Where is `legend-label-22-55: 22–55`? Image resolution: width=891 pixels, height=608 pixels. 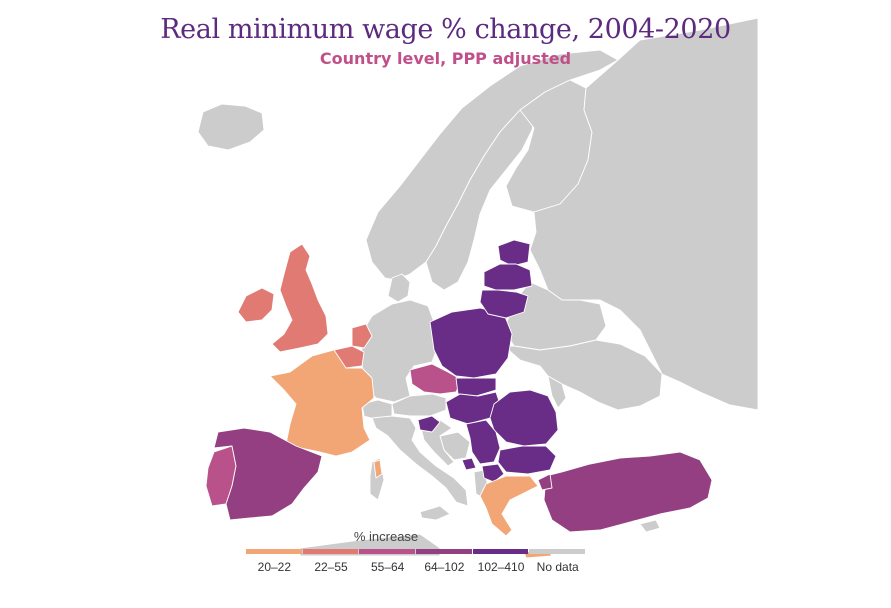 legend-label-22-55: 22–55 is located at coordinates (331, 567).